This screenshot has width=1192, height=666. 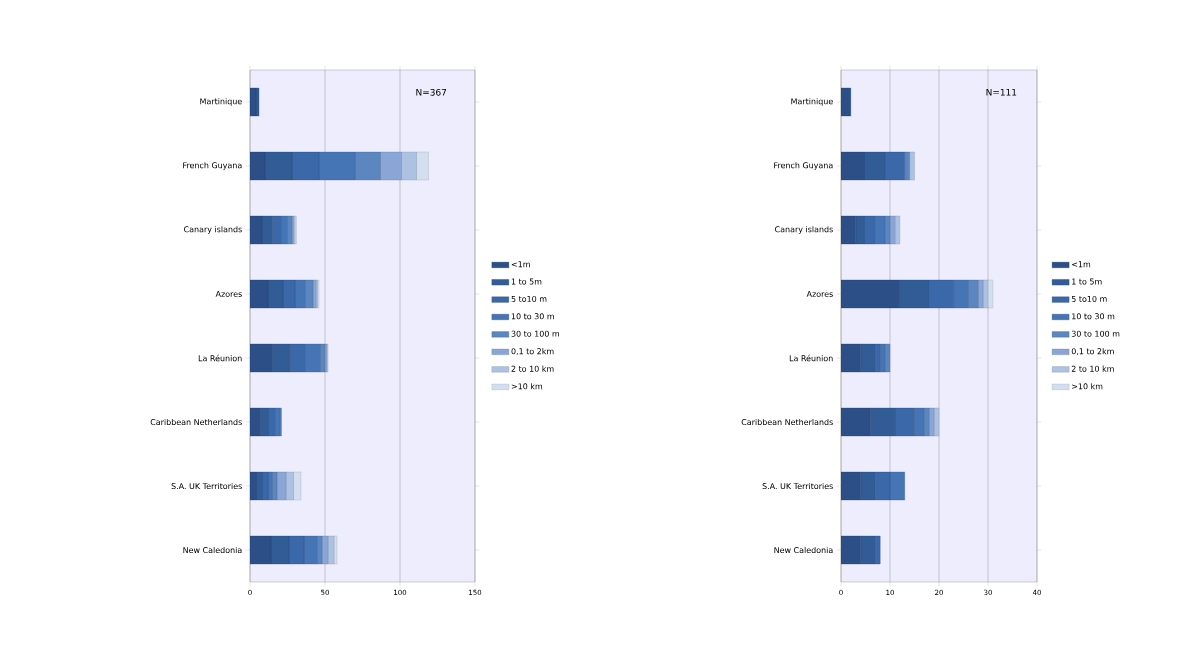 I want to click on annotation: N=111, so click(x=1001, y=92).